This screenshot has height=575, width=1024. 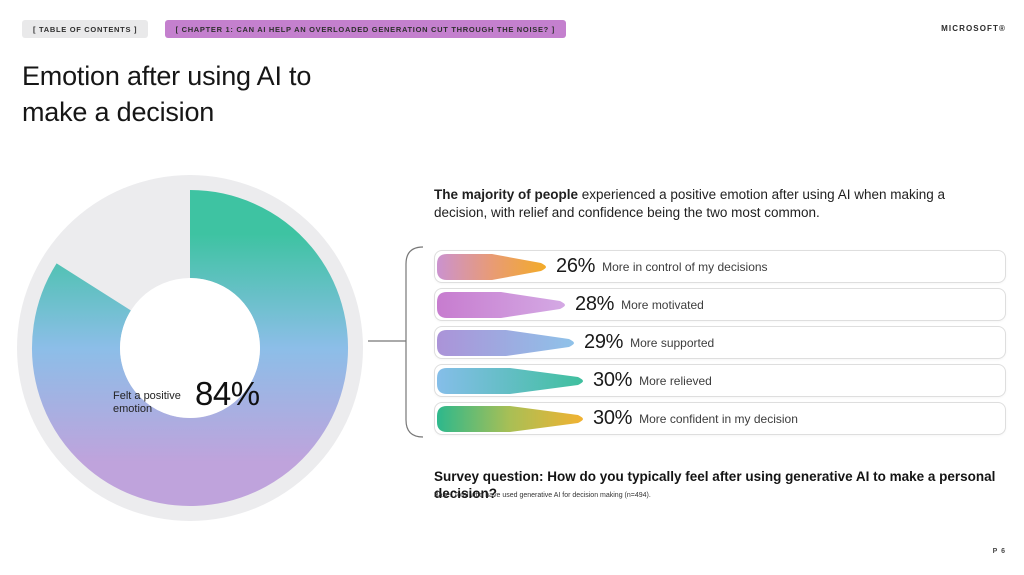 I want to click on bar-row: 30% More relieved, so click(x=720, y=380).